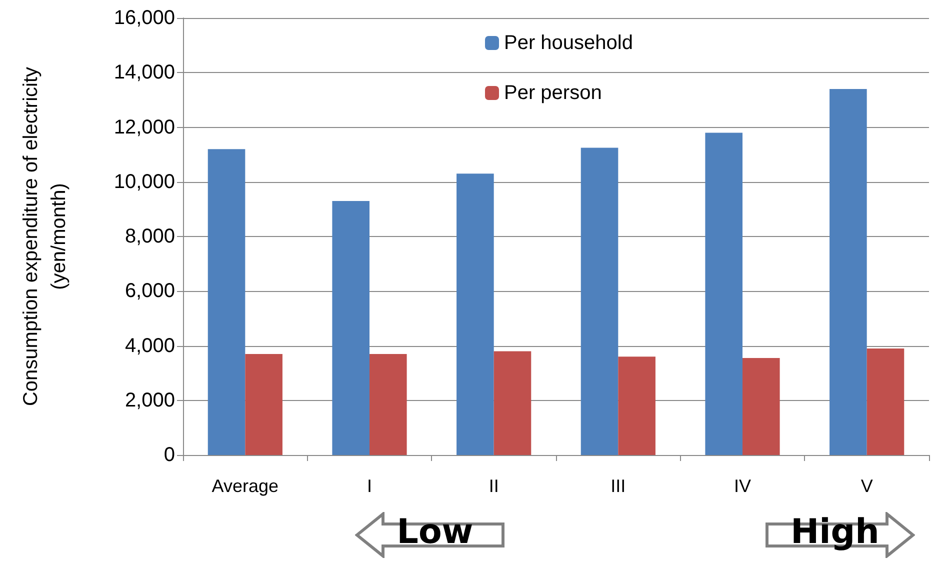  I want to click on legend-label: Per person, so click(553, 93).